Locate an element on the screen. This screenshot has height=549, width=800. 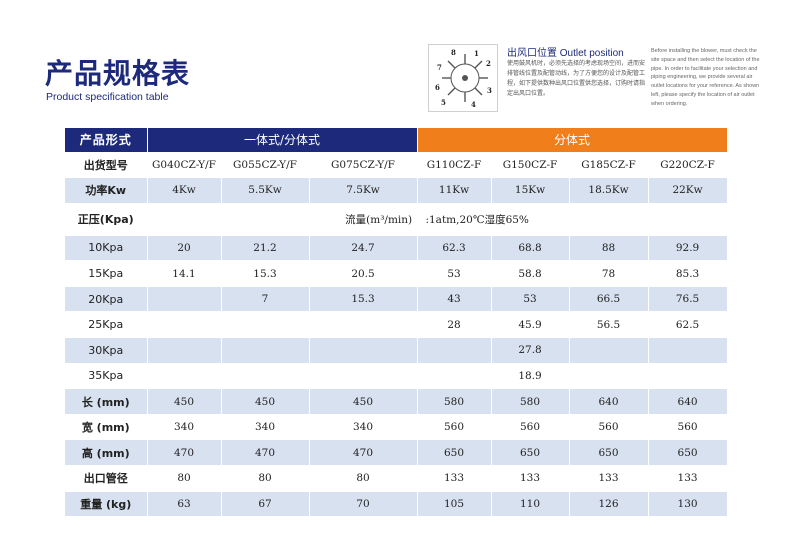
flow-cell: 68.8 is located at coordinates (530, 248).